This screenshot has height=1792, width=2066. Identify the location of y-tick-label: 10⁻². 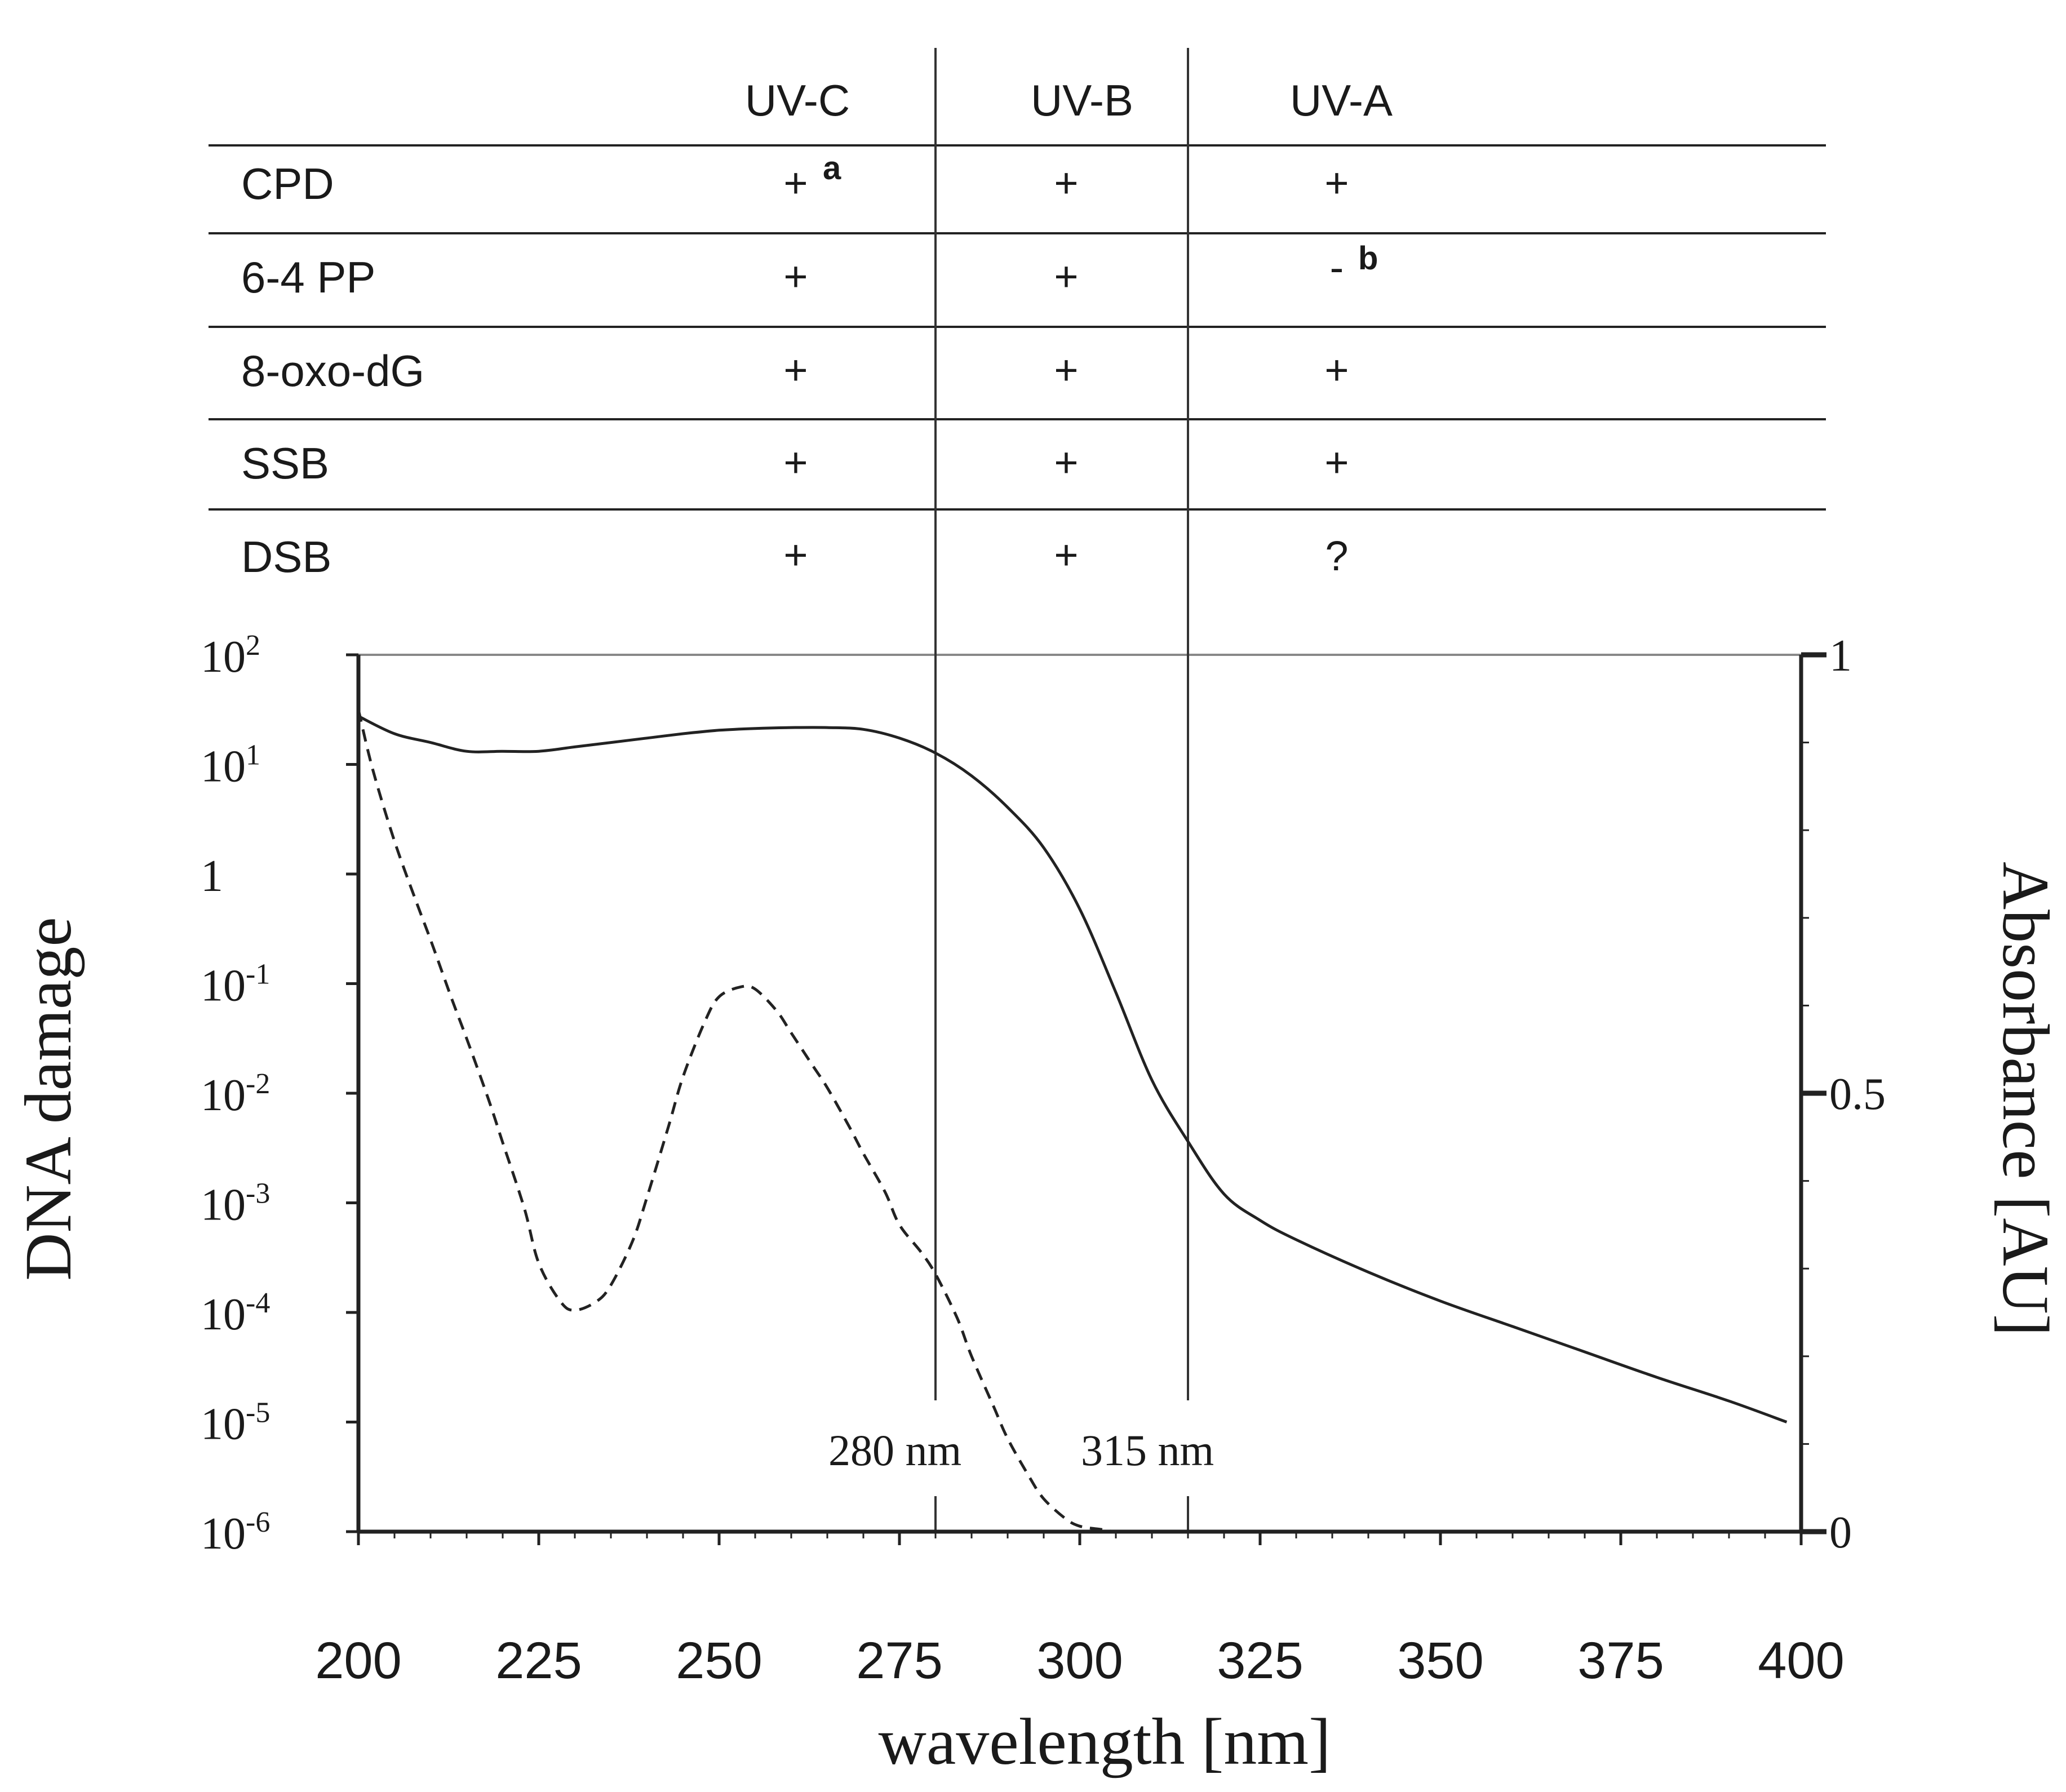
(235, 1094).